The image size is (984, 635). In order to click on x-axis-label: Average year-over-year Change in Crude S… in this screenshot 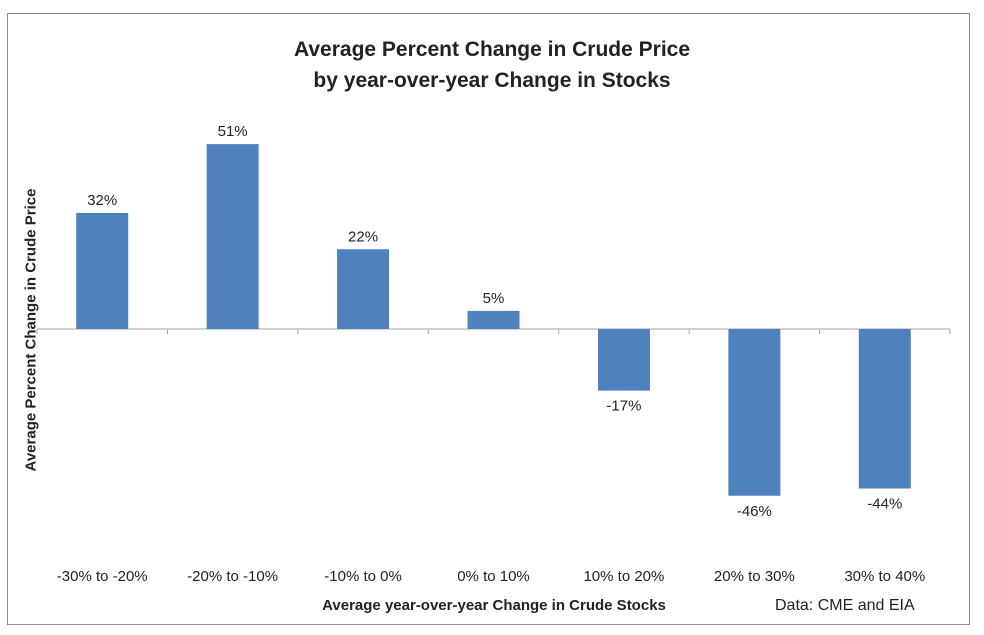, I will do `click(494, 605)`.